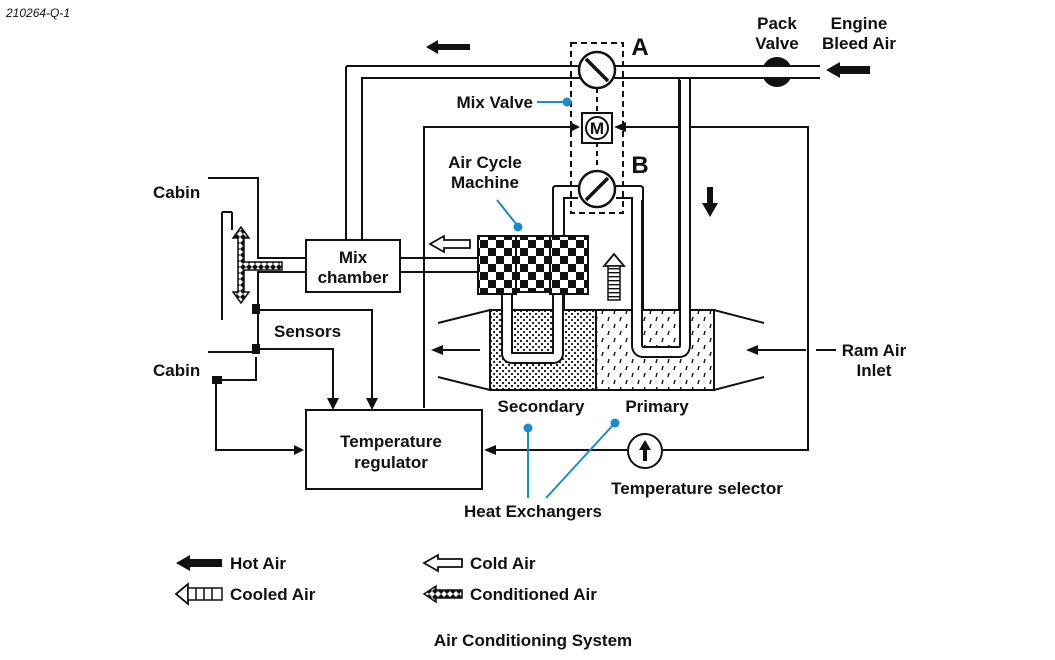 The height and width of the screenshot is (660, 1055). Describe the element at coordinates (533, 640) in the screenshot. I see `diagram-title: Air Conditioning System` at that location.